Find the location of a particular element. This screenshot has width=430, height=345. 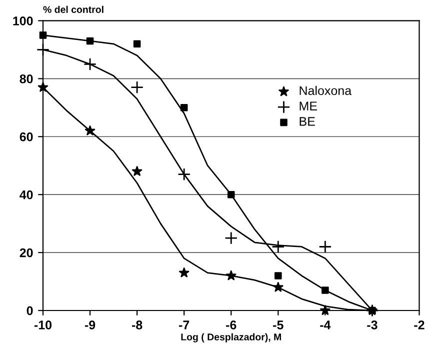

x-tick-label: -2 is located at coordinates (419, 325).